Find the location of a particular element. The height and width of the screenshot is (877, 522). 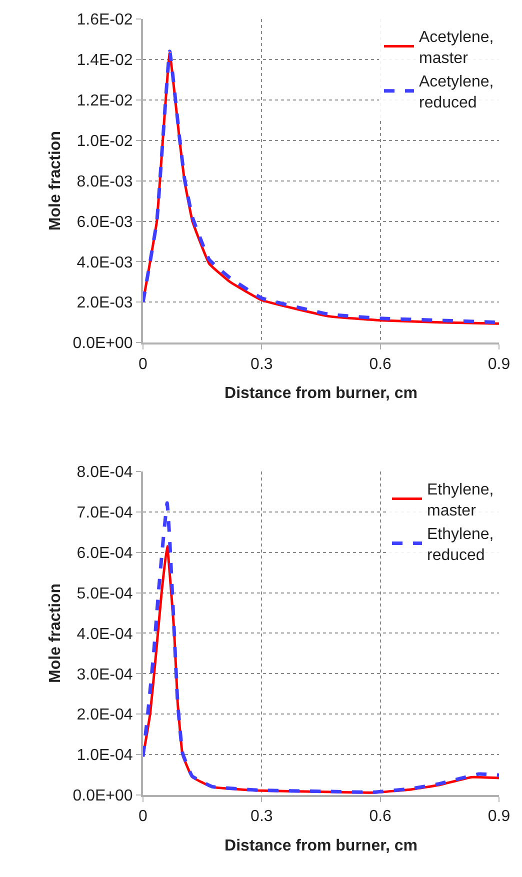

y-tick-label: 8.0E-04 is located at coordinates (104, 473).